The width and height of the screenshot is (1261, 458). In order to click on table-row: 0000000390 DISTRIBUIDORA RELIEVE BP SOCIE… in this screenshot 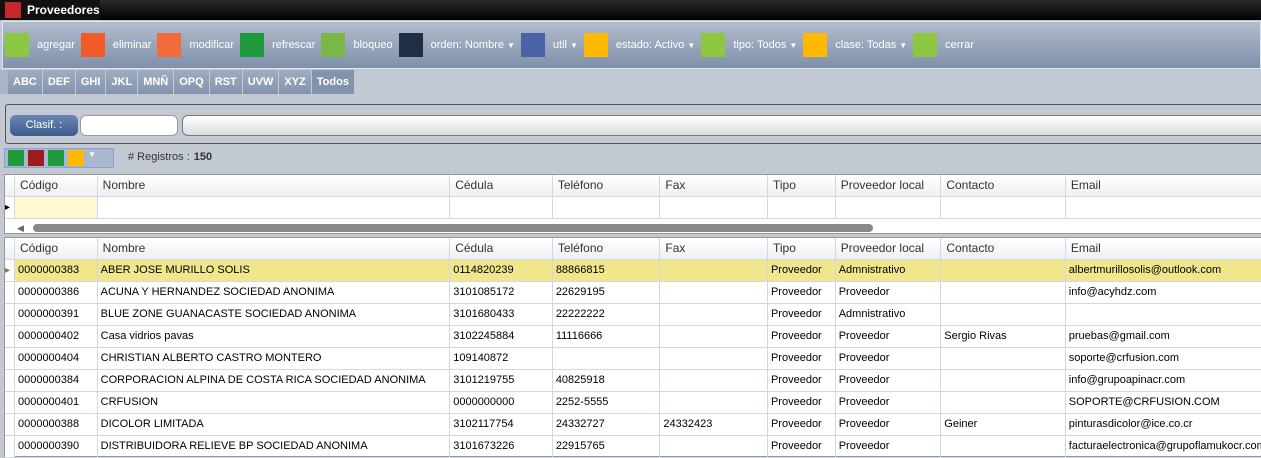, I will do `click(633, 447)`.